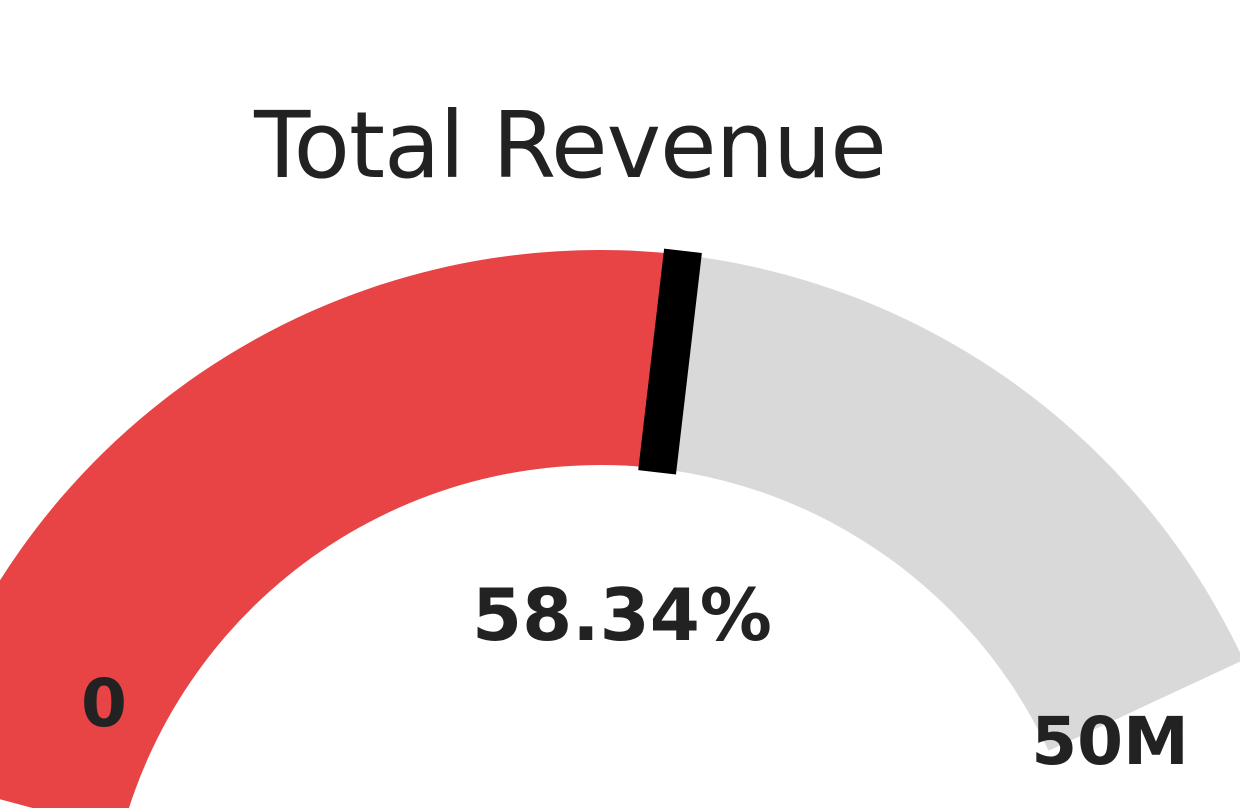 This screenshot has width=1240, height=808. Describe the element at coordinates (570, 145) in the screenshot. I see `chart-title: Total Revenue` at that location.